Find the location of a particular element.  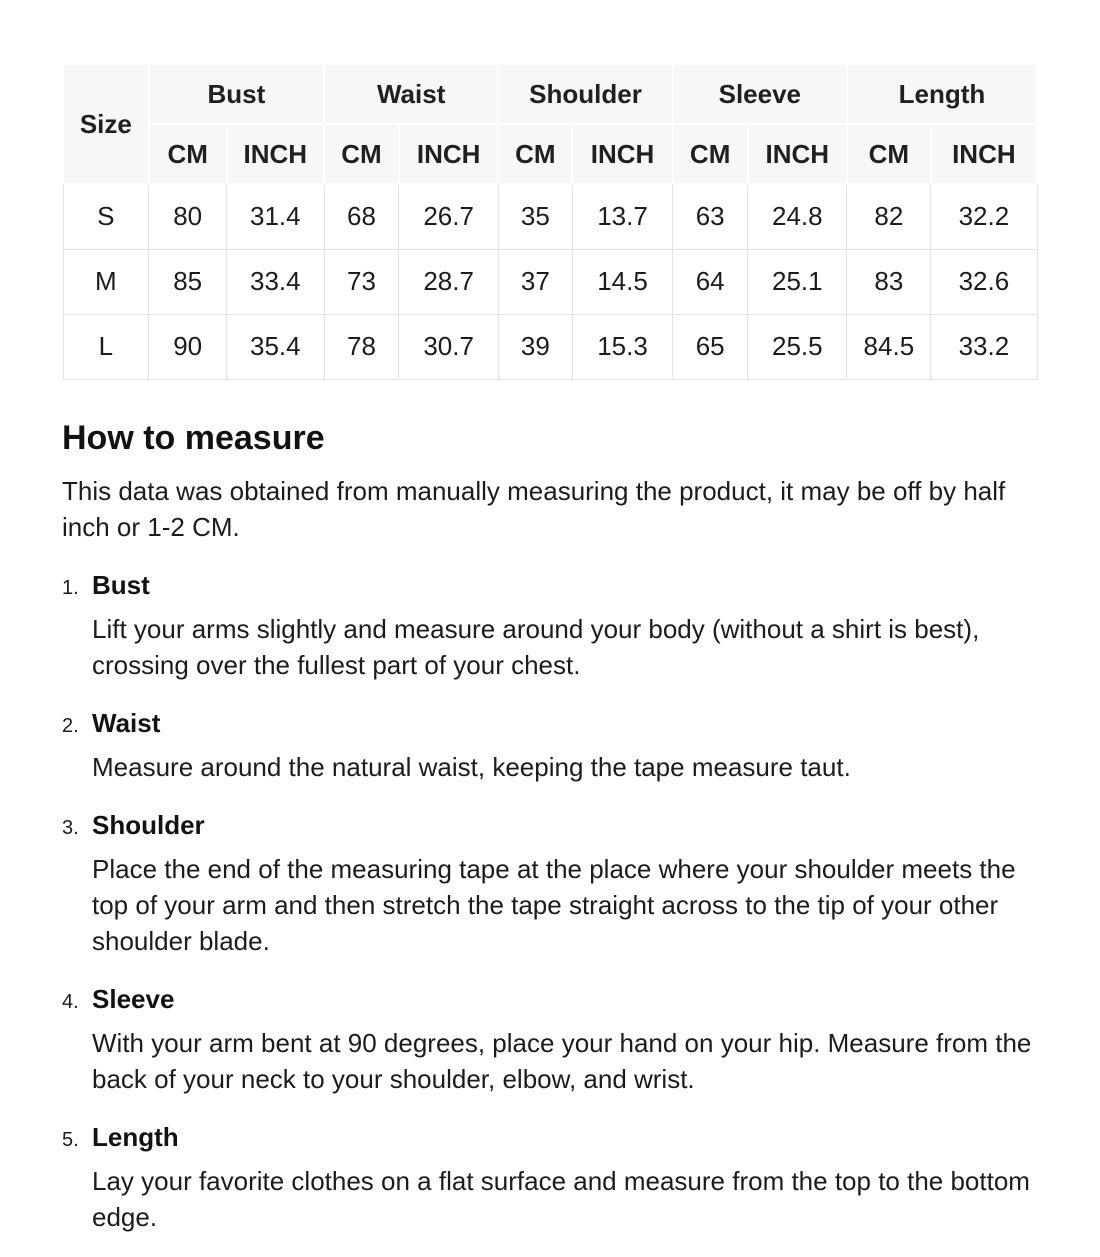

step-number: 4. is located at coordinates (70, 1001).